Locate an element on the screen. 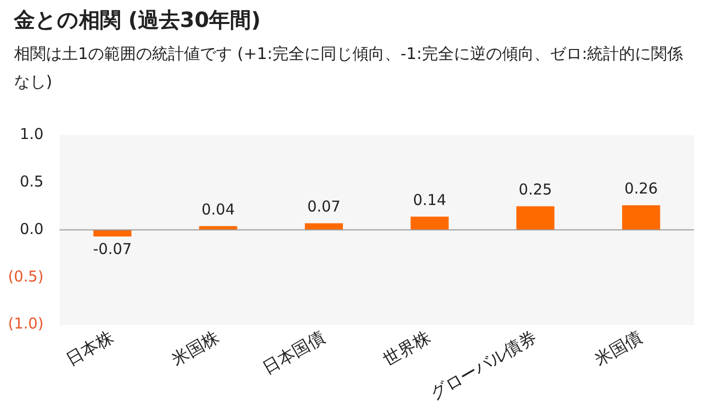 Image resolution: width=704 pixels, height=408 pixels. data-label: 0.25 is located at coordinates (535, 189).